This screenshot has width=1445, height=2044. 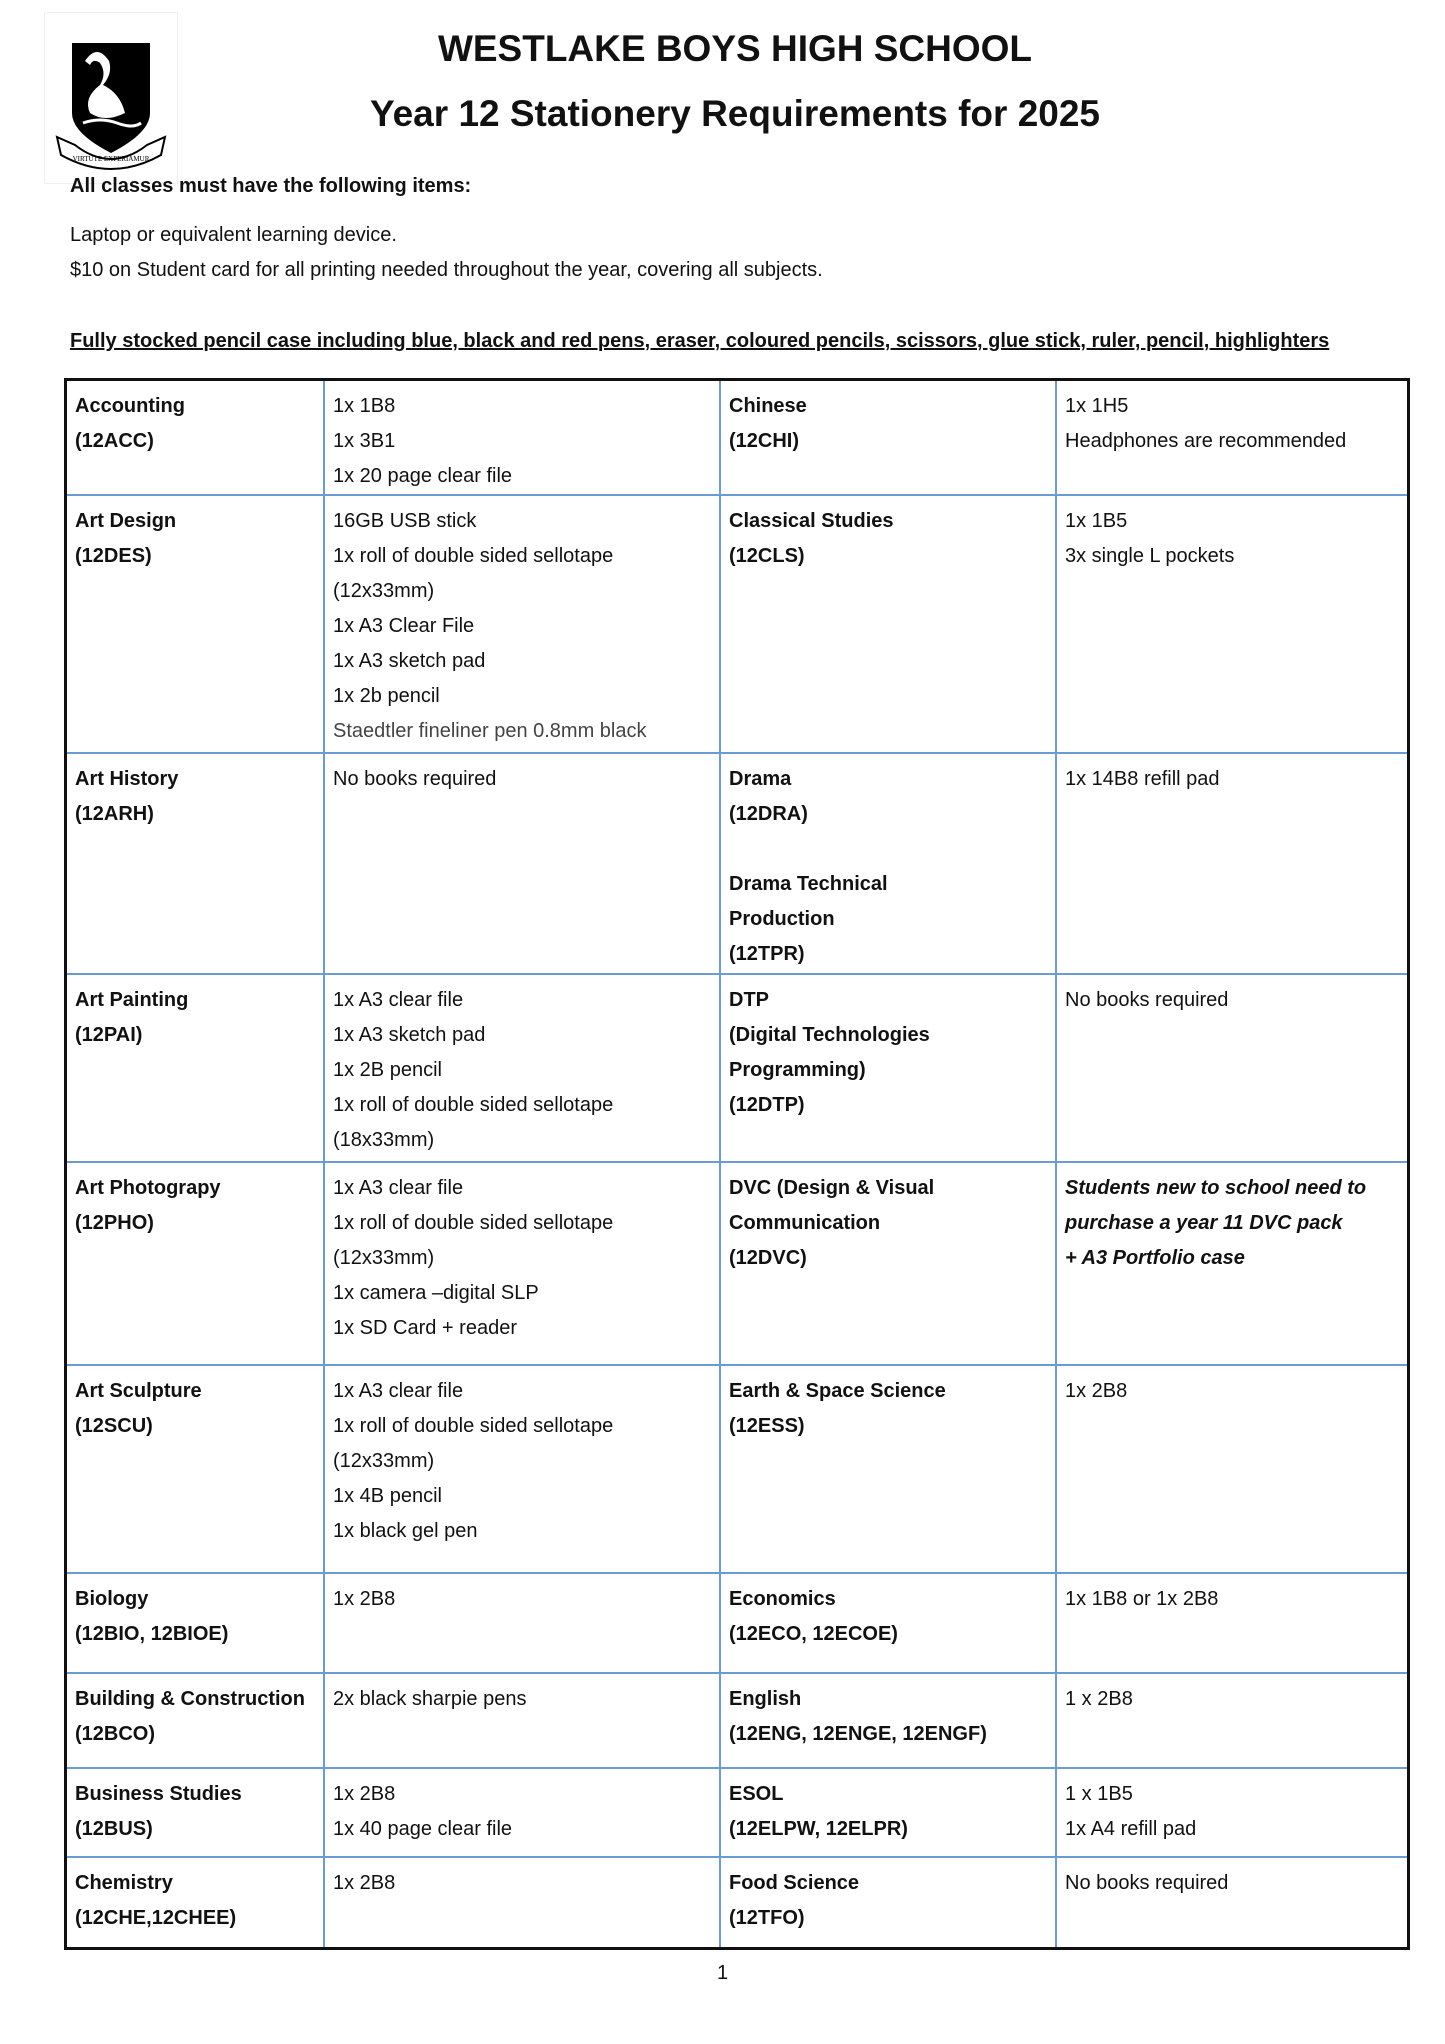 I want to click on subject-name-cell: Classical Studies (12CLS), so click(x=888, y=624).